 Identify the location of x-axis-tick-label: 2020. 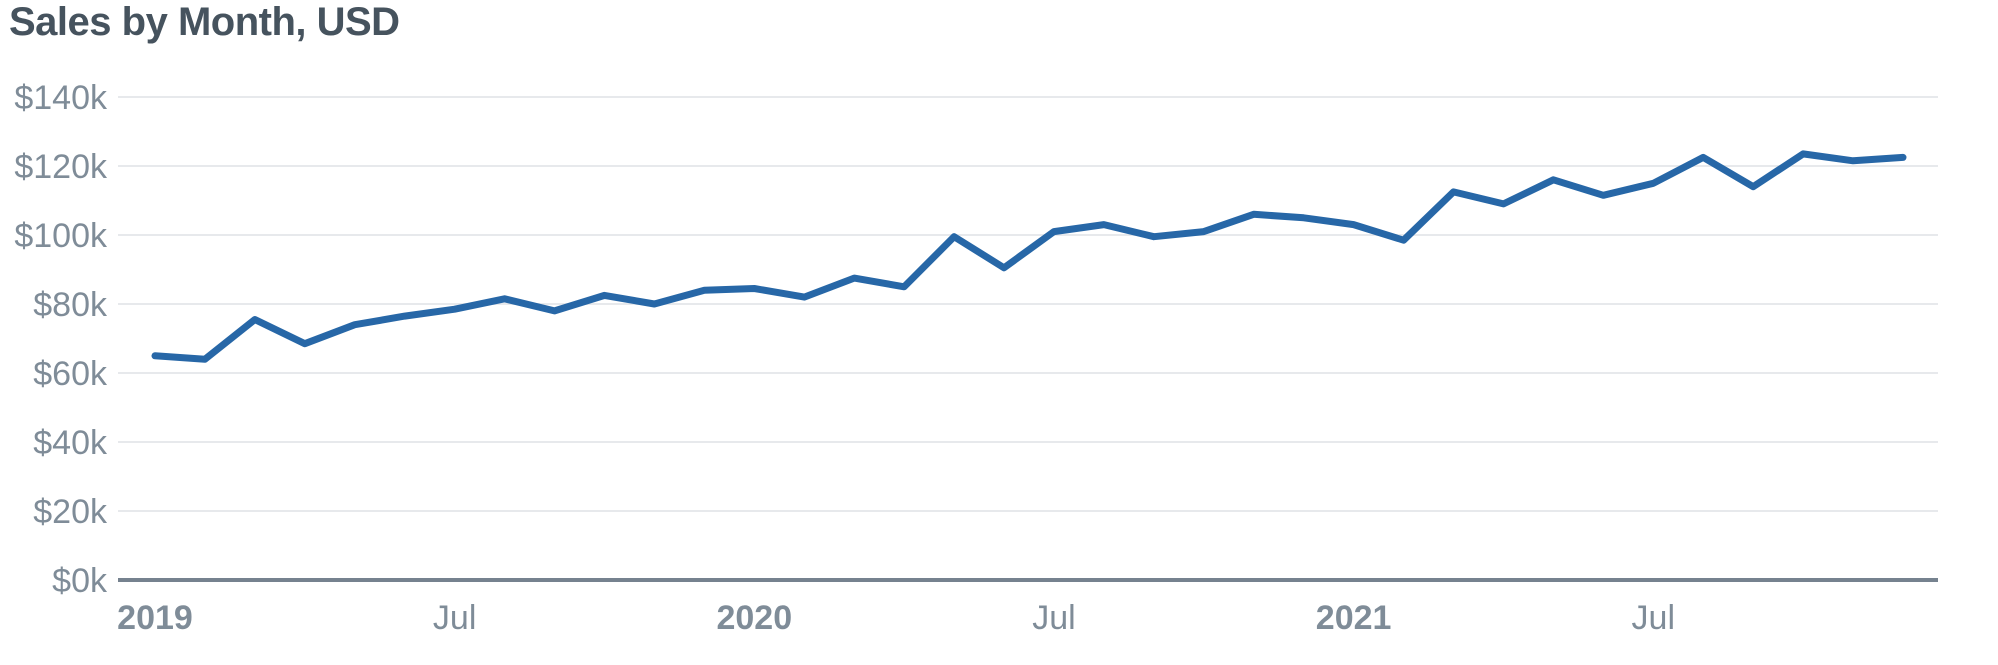
(754, 618).